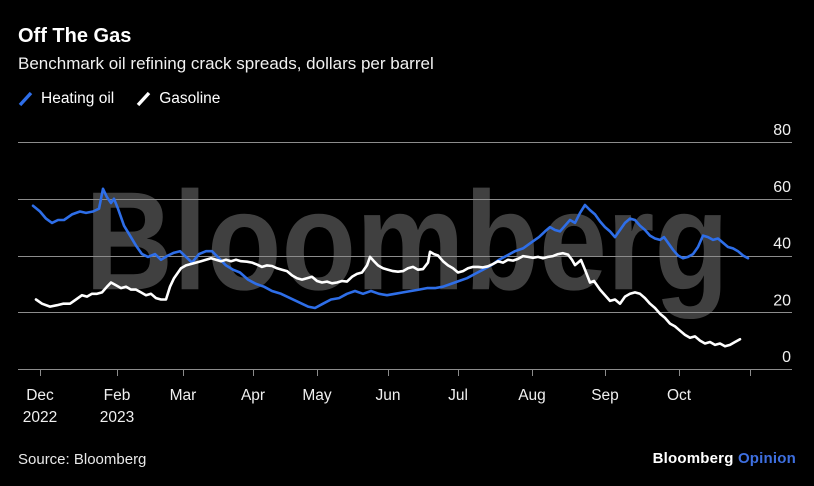 This screenshot has height=486, width=814. I want to click on svg-text: Aug, so click(532, 395).